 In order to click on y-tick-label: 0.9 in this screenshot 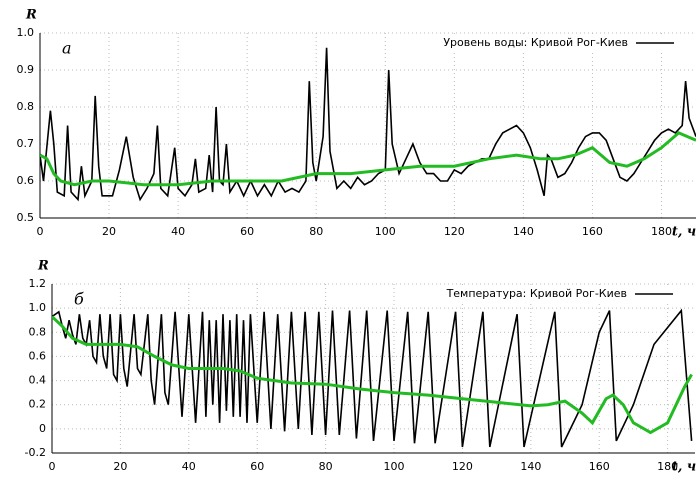, I will do `click(26, 69)`.